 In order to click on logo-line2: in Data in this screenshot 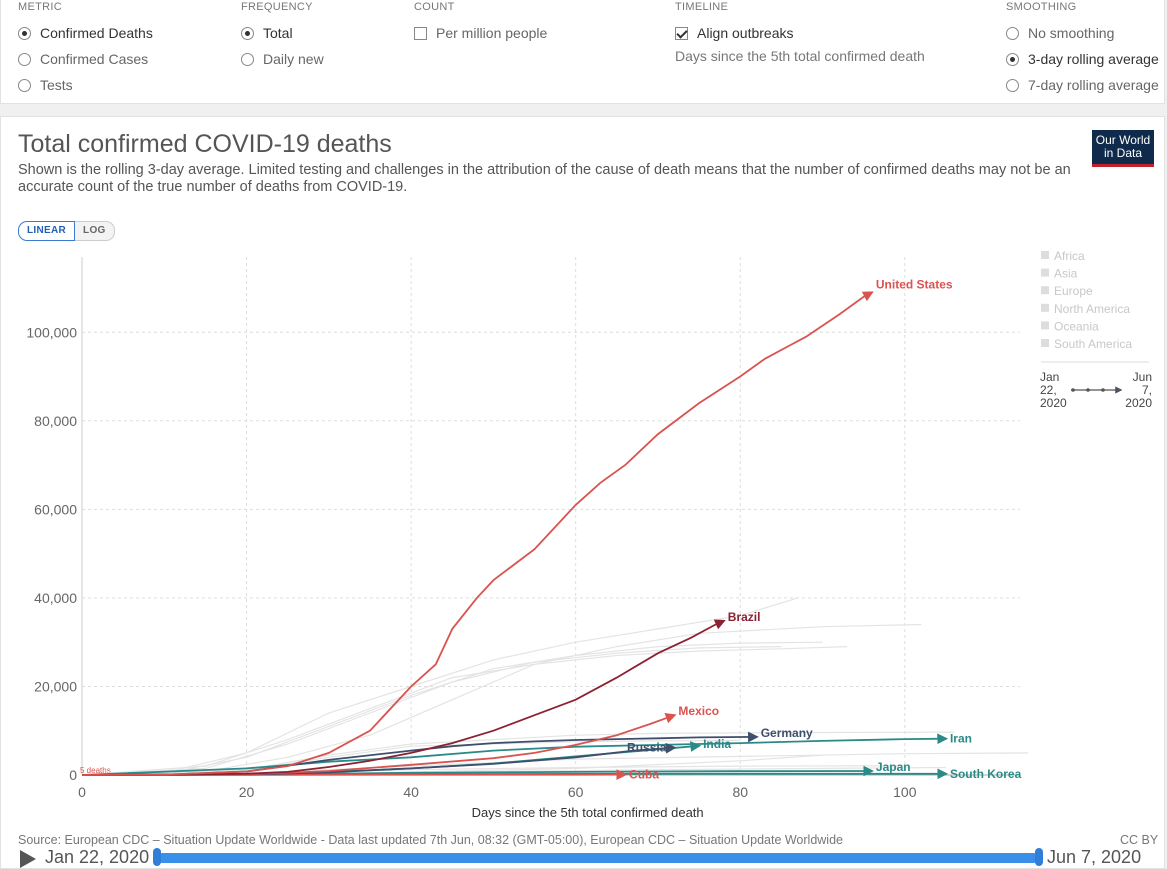, I will do `click(1123, 153)`.